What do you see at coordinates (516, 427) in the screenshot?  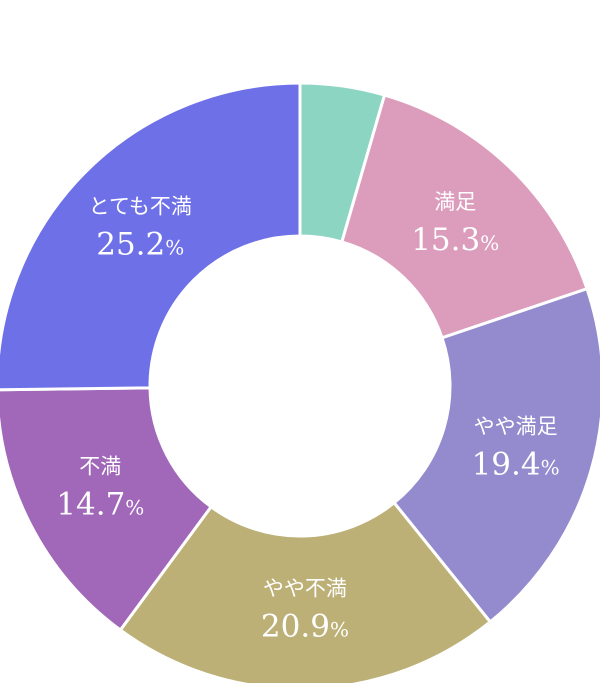 I see `slice-label-2: やや満足` at bounding box center [516, 427].